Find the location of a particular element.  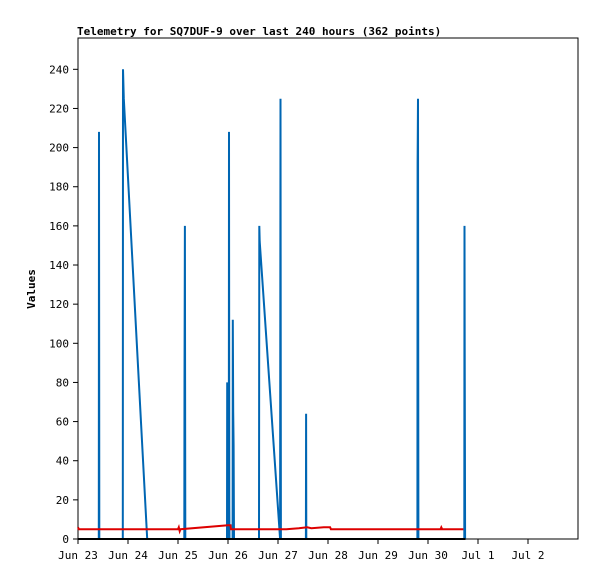

y-tick-label: 160 is located at coordinates (59, 226).